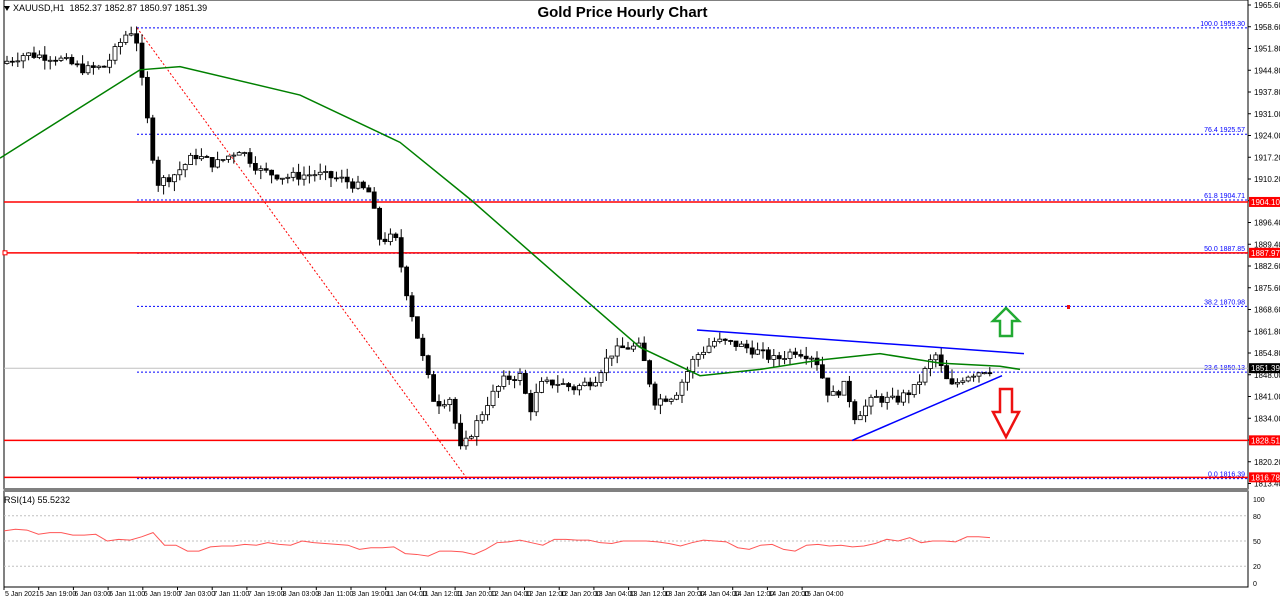  I want to click on rsi-line, so click(497, 542).